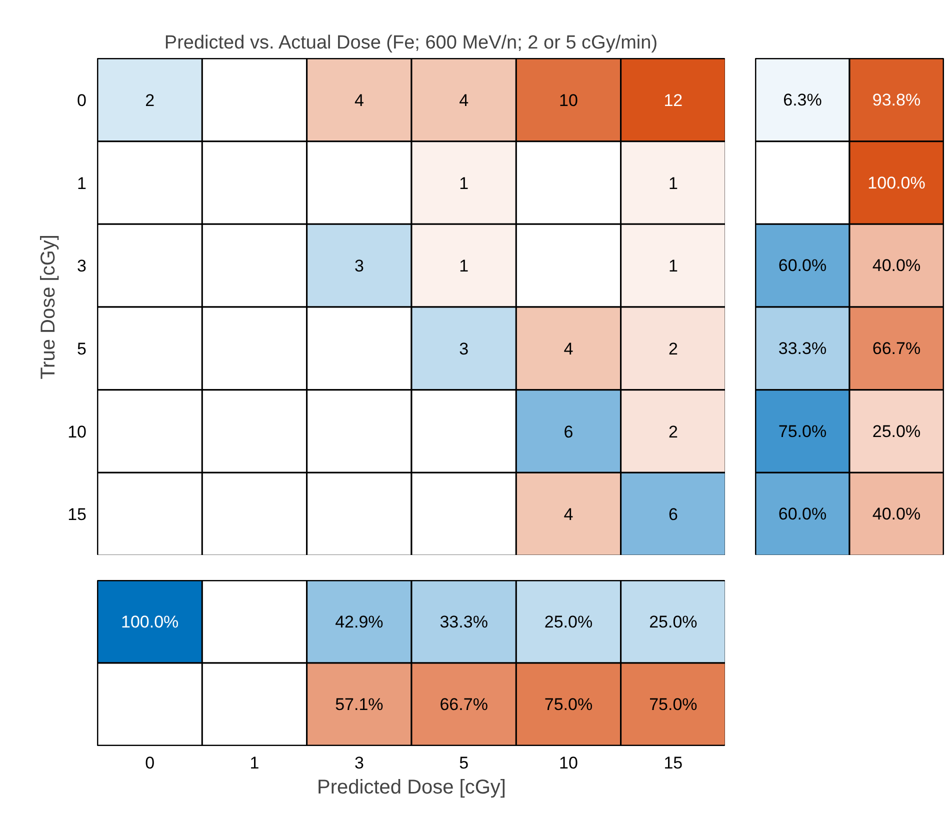 Image resolution: width=948 pixels, height=825 pixels. What do you see at coordinates (896, 100) in the screenshot?
I see `data-label: 93.8%` at bounding box center [896, 100].